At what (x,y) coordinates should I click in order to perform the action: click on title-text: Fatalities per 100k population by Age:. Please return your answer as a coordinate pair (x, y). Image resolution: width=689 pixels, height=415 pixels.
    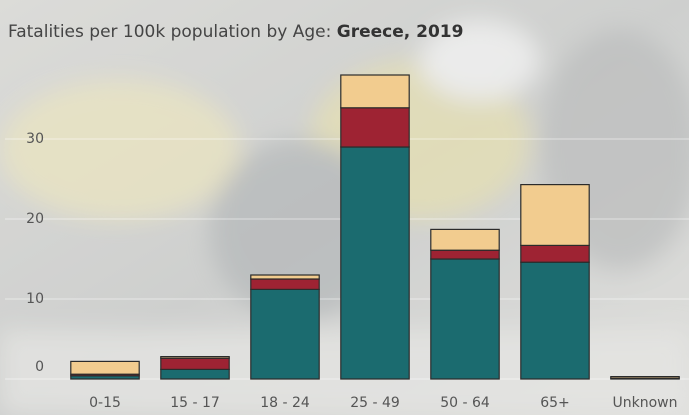
    Looking at the image, I should click on (169, 32).